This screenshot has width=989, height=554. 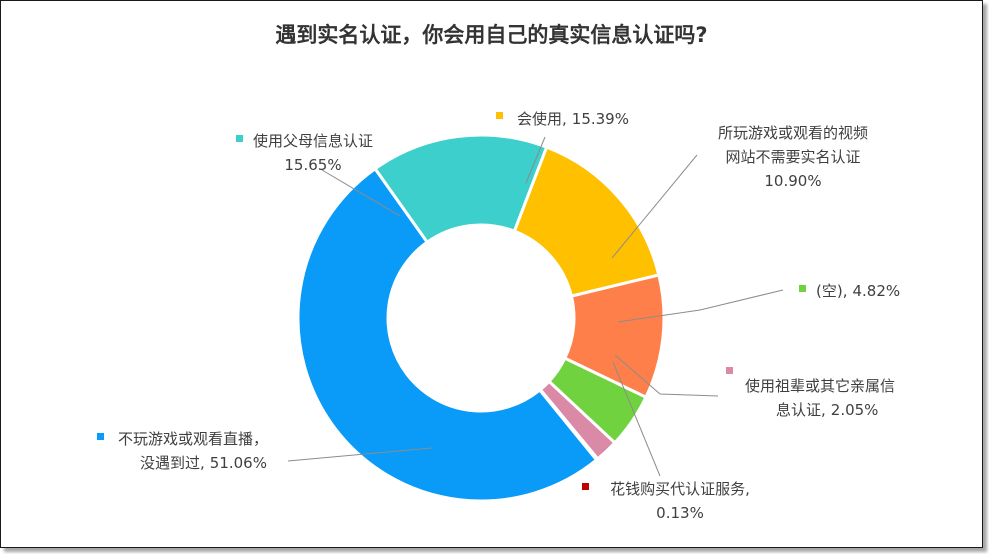 I want to click on leader-line-s3, so click(x=700, y=306).